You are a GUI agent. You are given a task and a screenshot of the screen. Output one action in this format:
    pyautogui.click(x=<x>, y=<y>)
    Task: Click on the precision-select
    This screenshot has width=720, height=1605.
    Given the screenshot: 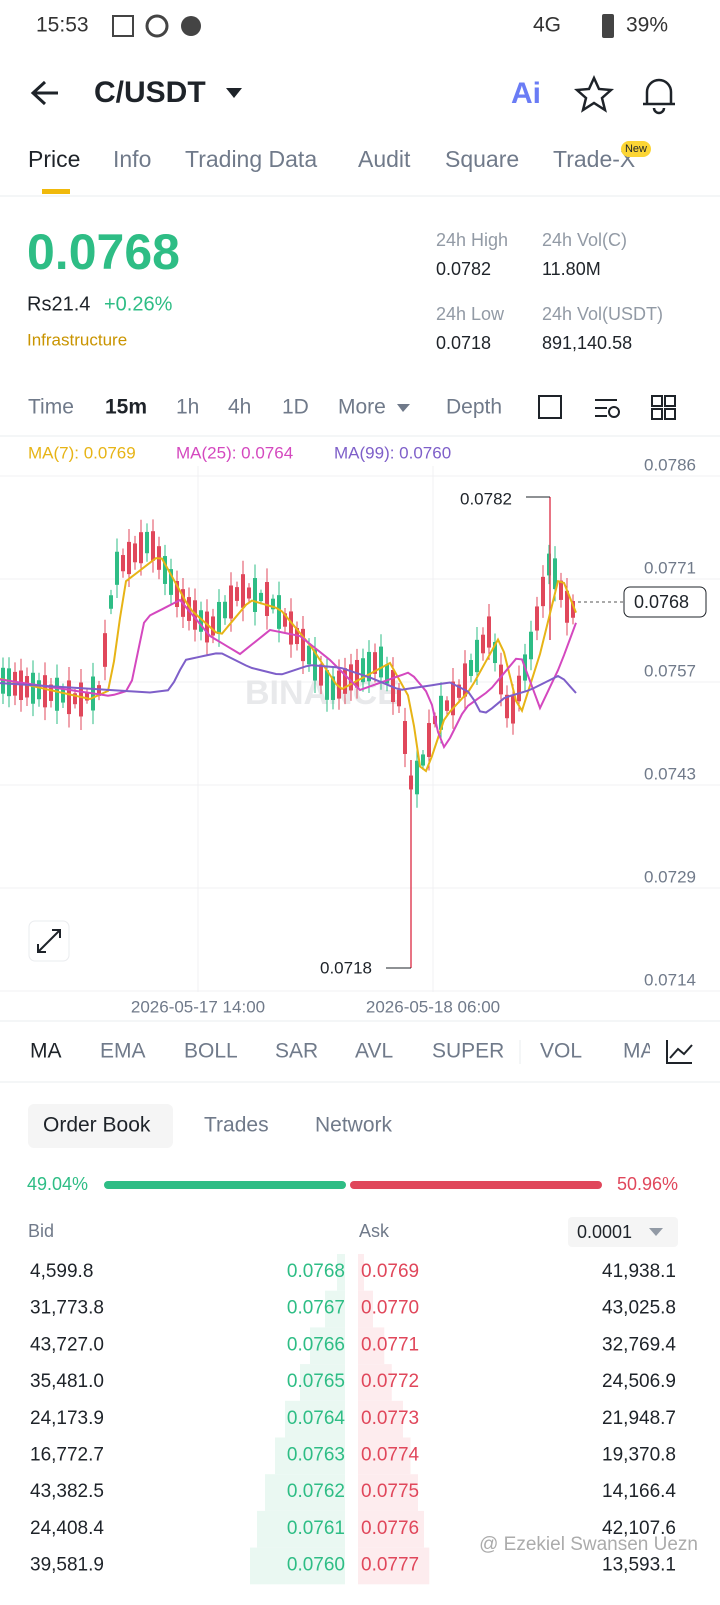 What is the action you would take?
    pyautogui.click(x=623, y=1232)
    